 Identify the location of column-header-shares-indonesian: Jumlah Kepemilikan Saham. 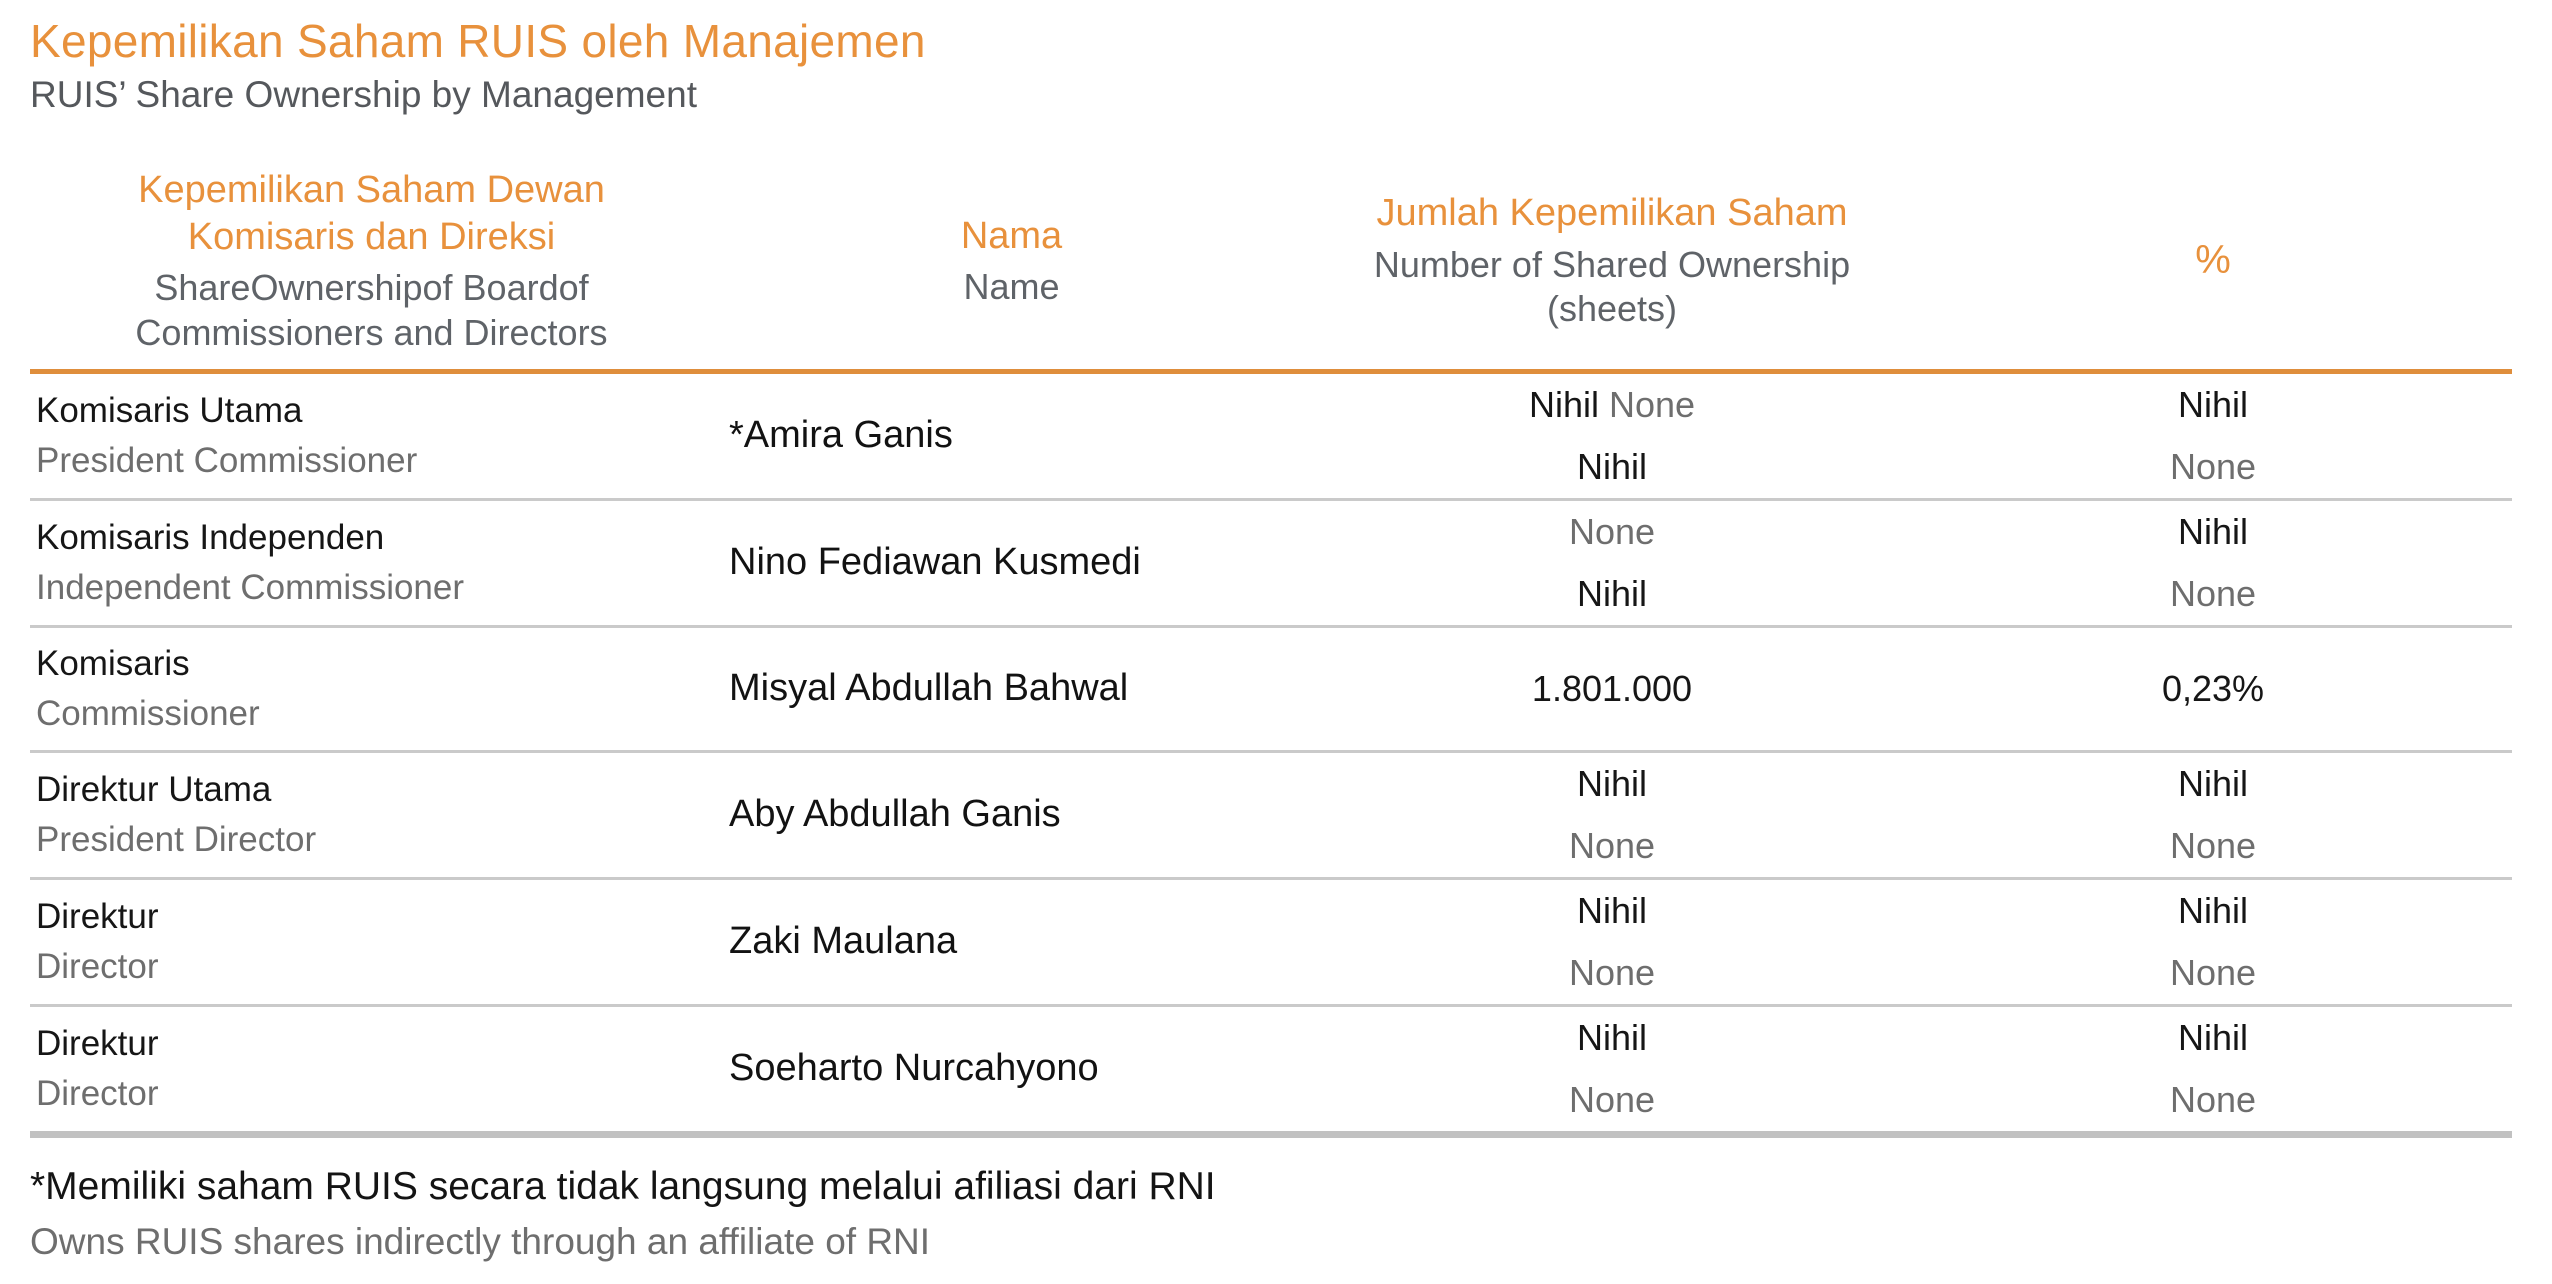
(1612, 213).